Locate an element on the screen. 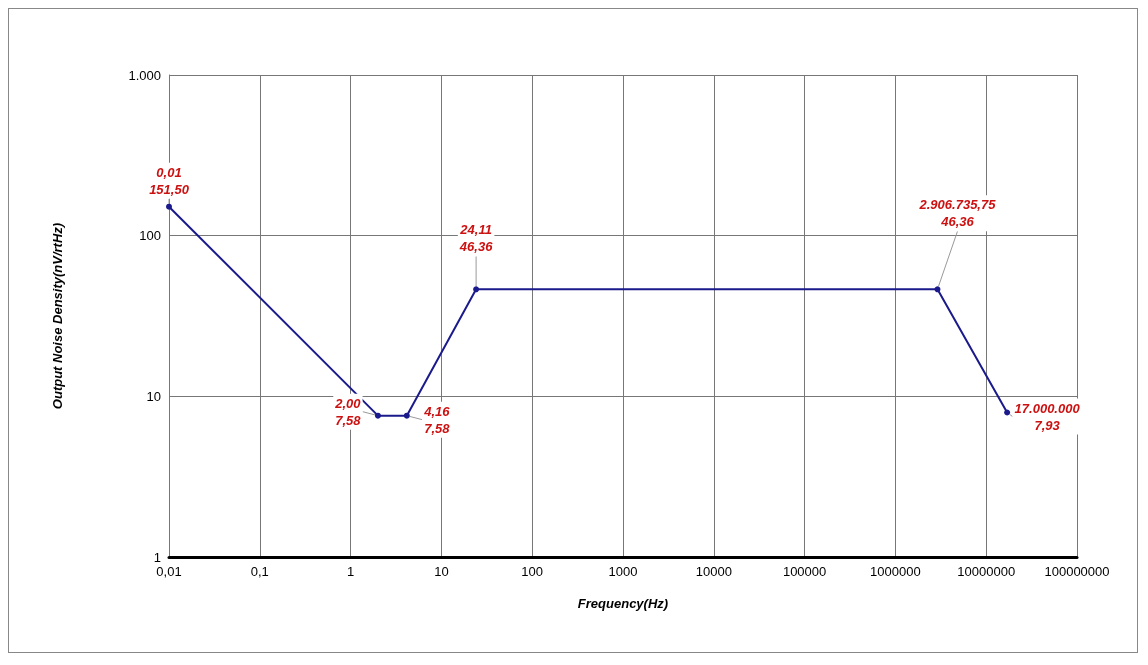 This screenshot has width=1148, height=665. data-label: 0,01 151,50 is located at coordinates (169, 180).